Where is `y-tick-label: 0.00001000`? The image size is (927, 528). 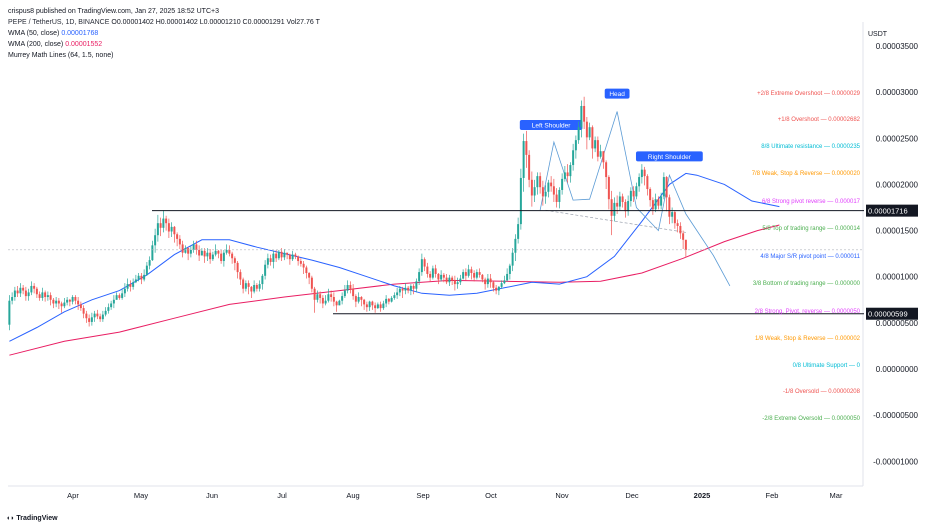
y-tick-label: 0.00001000 is located at coordinates (897, 277).